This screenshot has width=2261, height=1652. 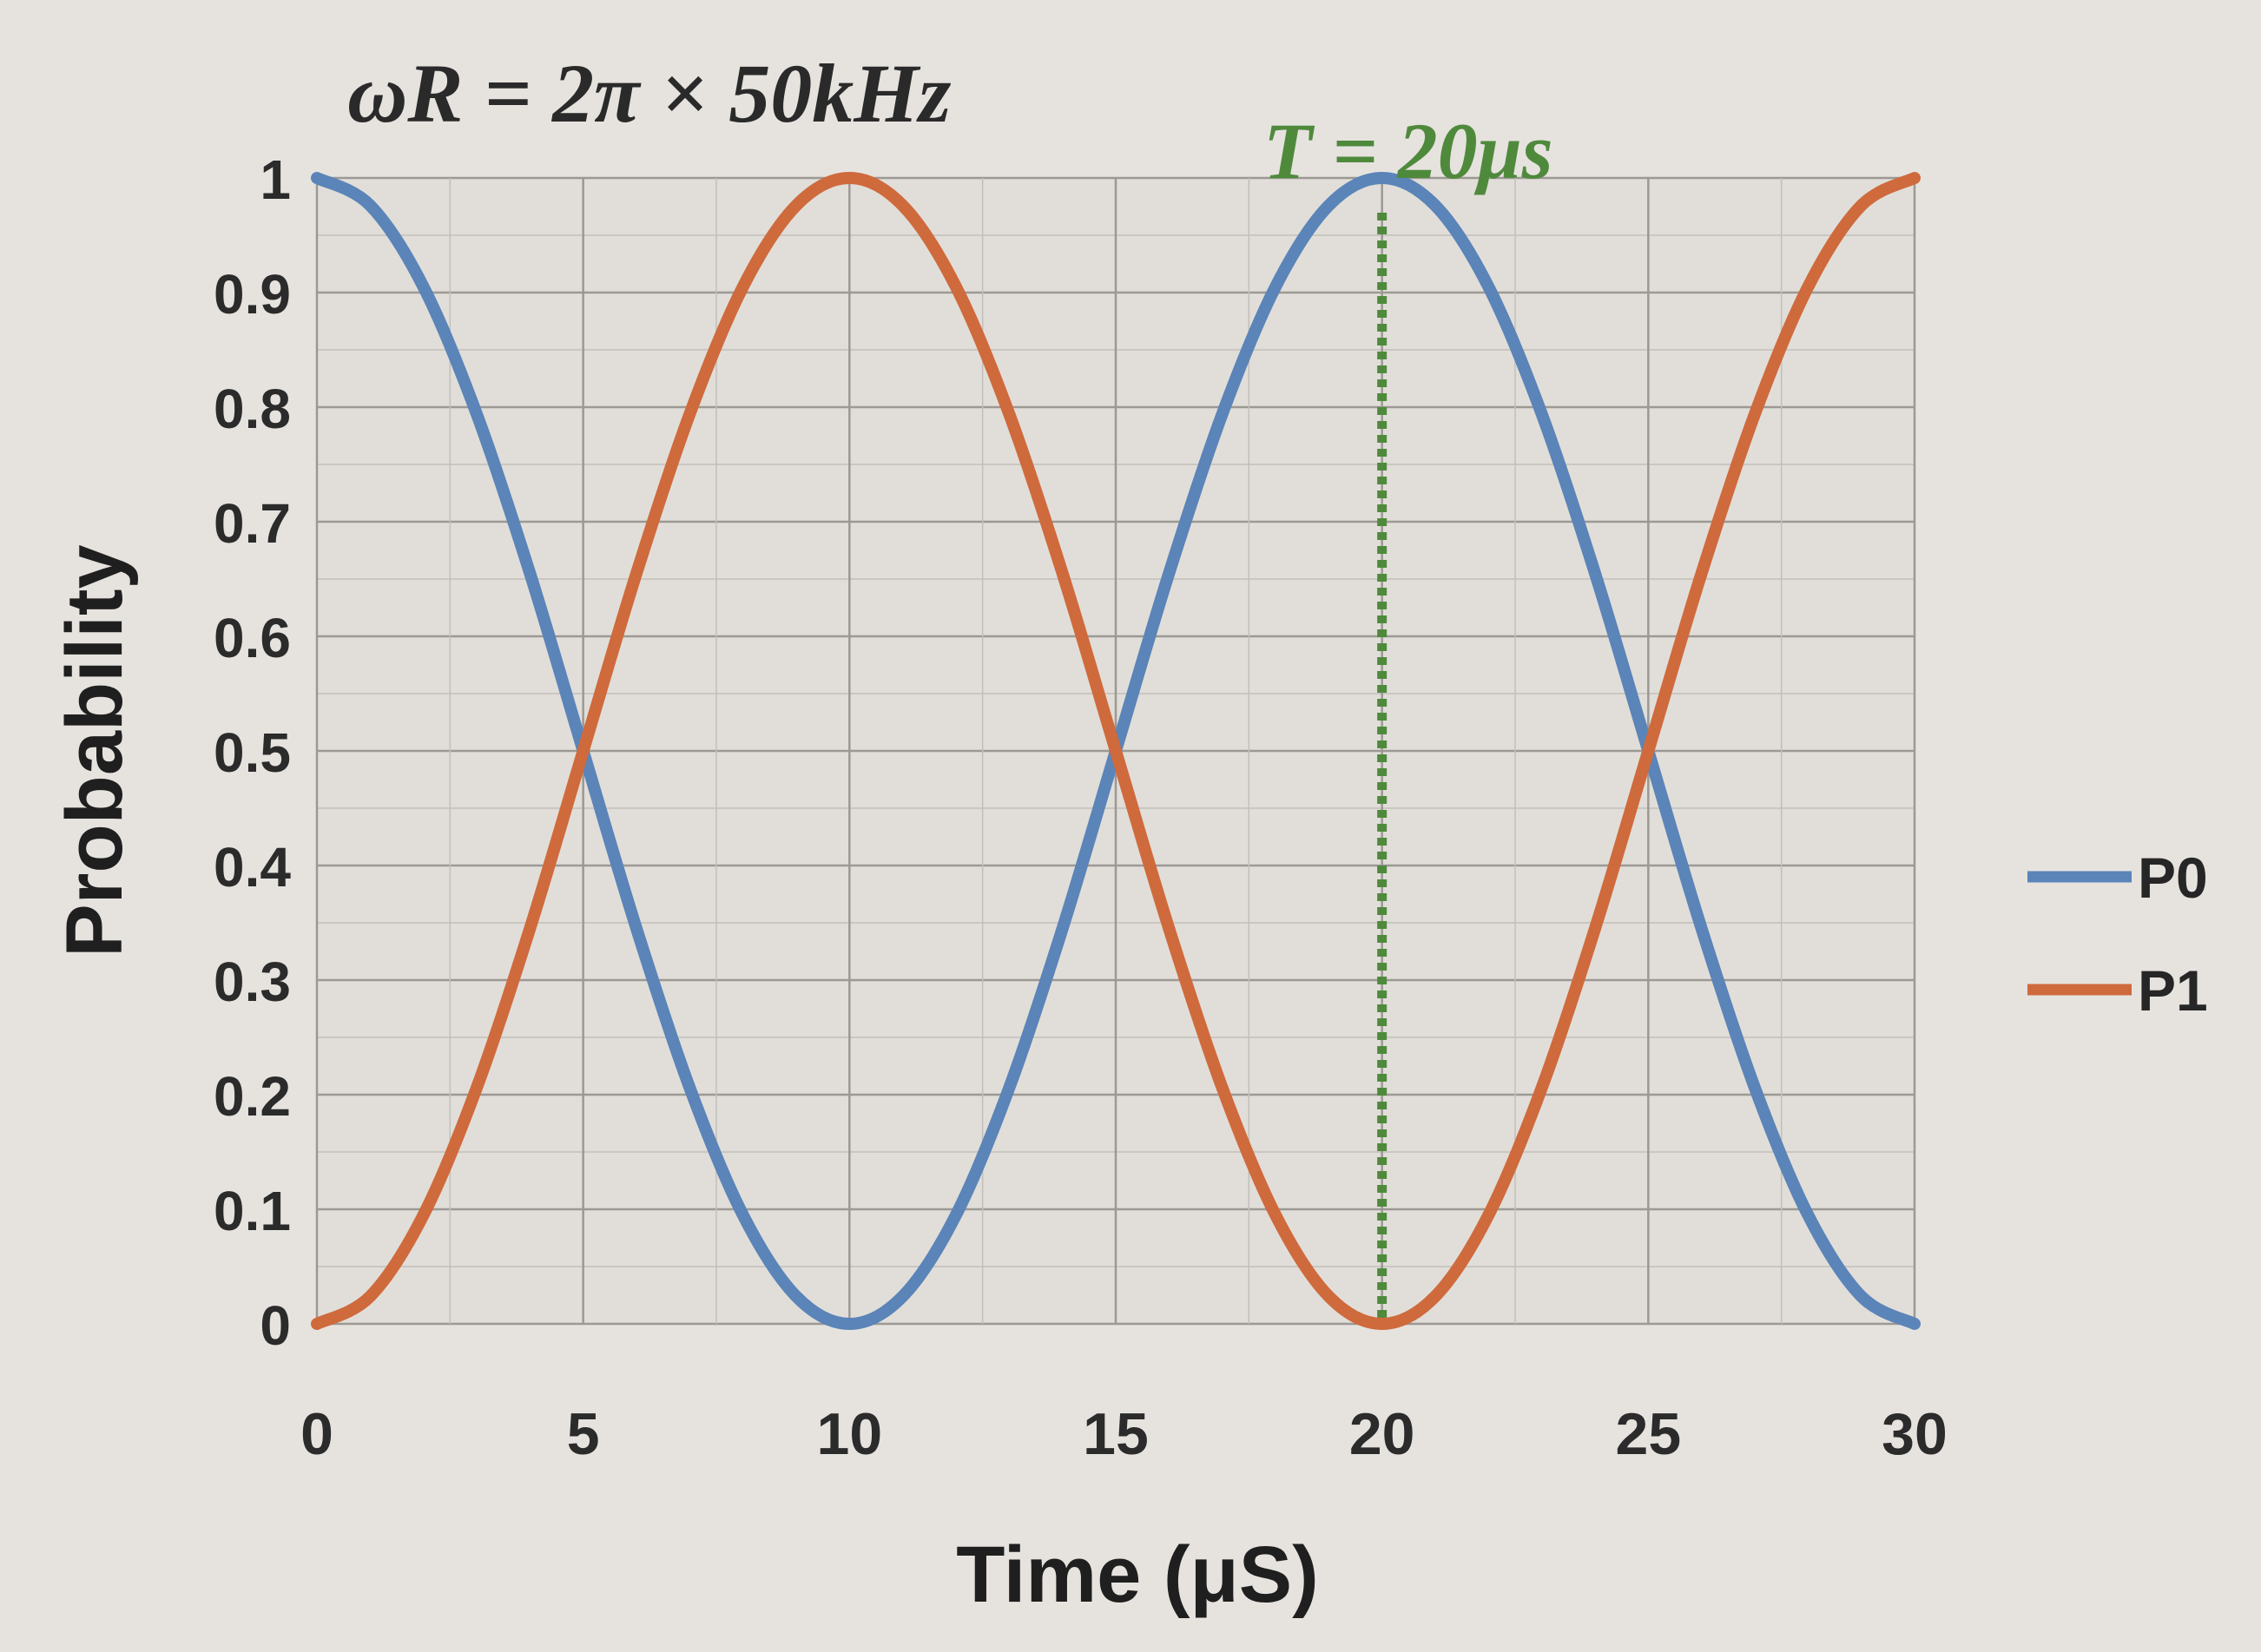 I want to click on x-tick-label: 0, so click(x=316, y=1434).